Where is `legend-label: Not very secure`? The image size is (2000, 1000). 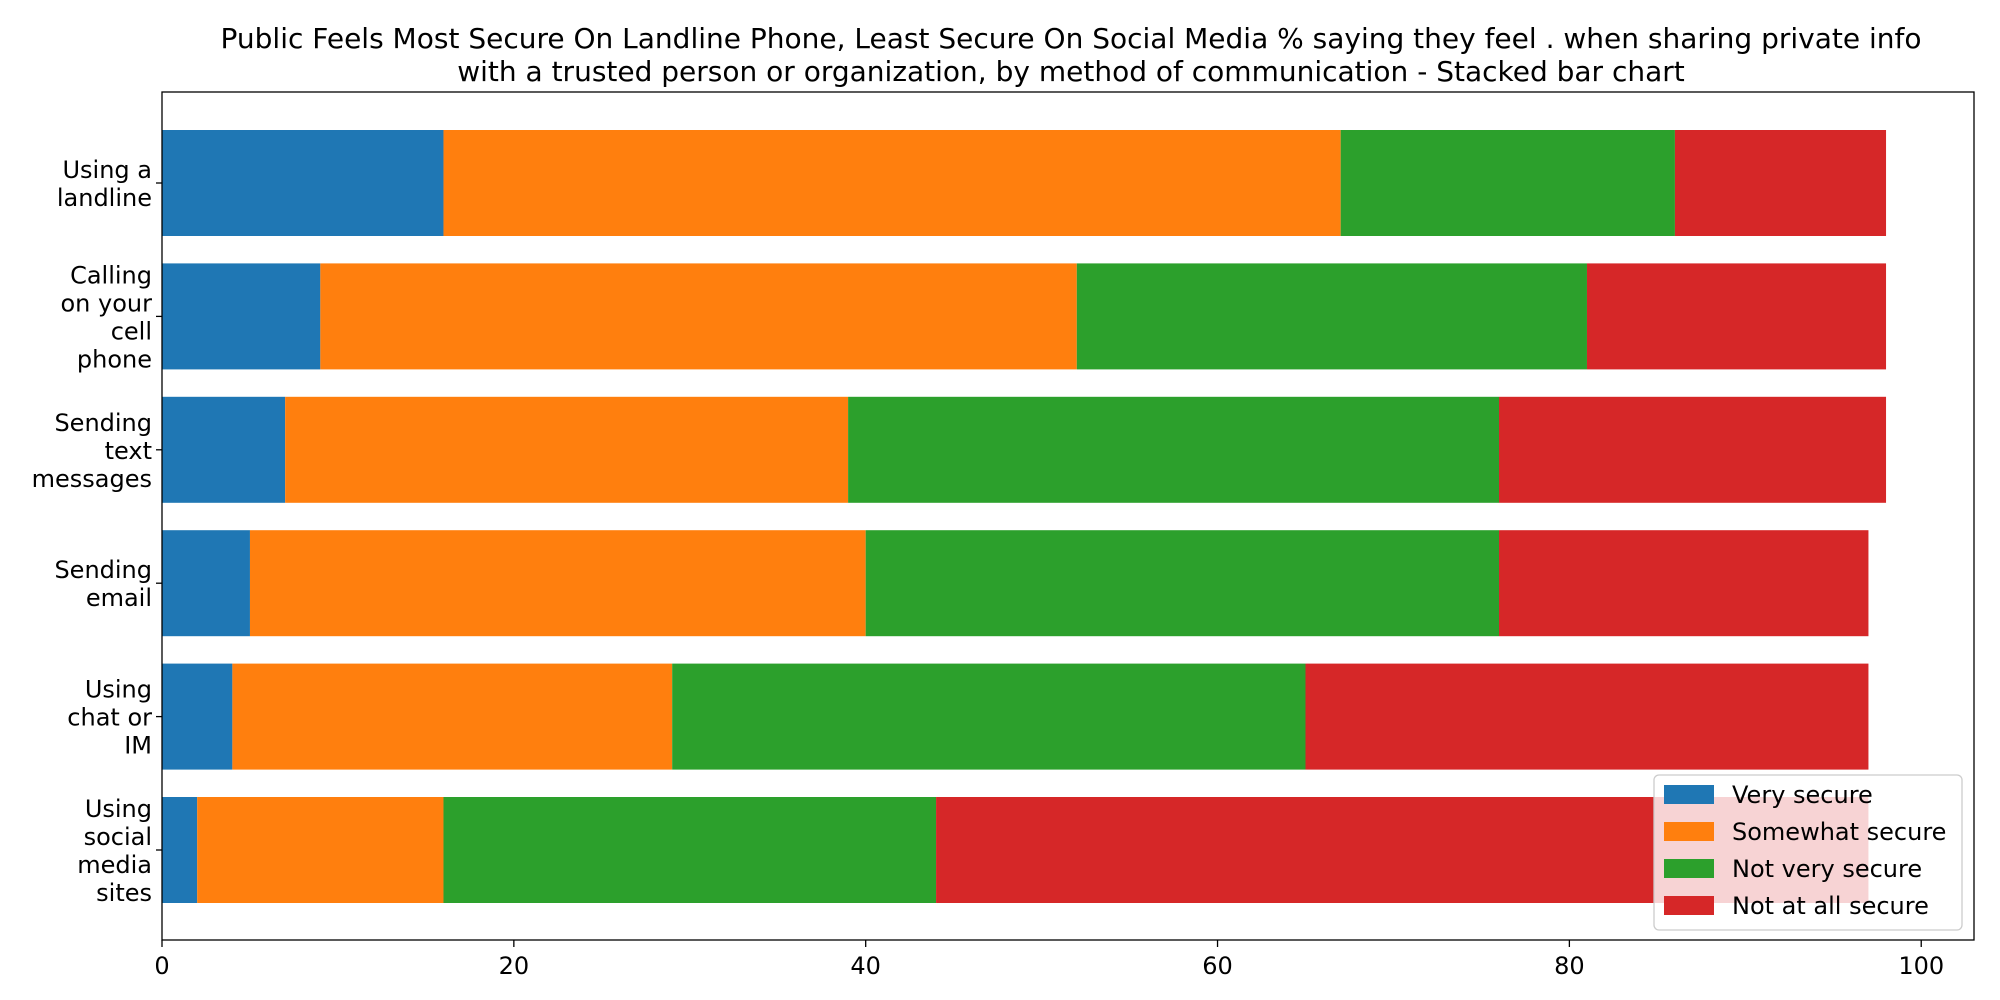 legend-label: Not very secure is located at coordinates (1827, 869).